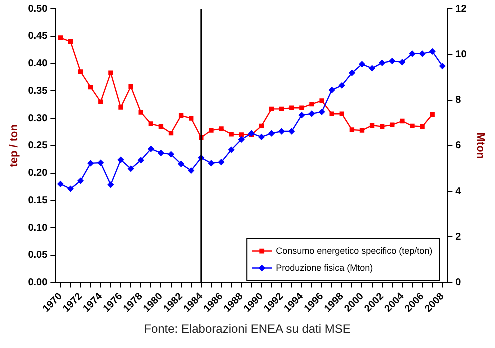  Describe the element at coordinates (38, 256) in the screenshot. I see `y-tick-label: 0.05` at that location.